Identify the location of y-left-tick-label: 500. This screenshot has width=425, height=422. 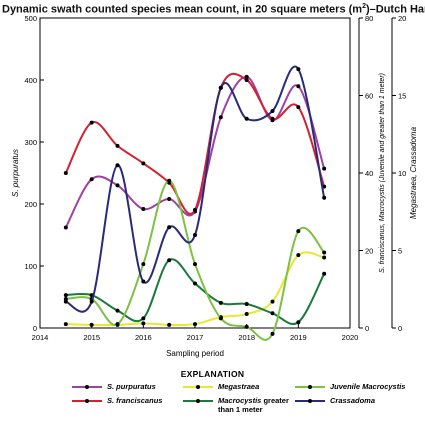
(30, 18).